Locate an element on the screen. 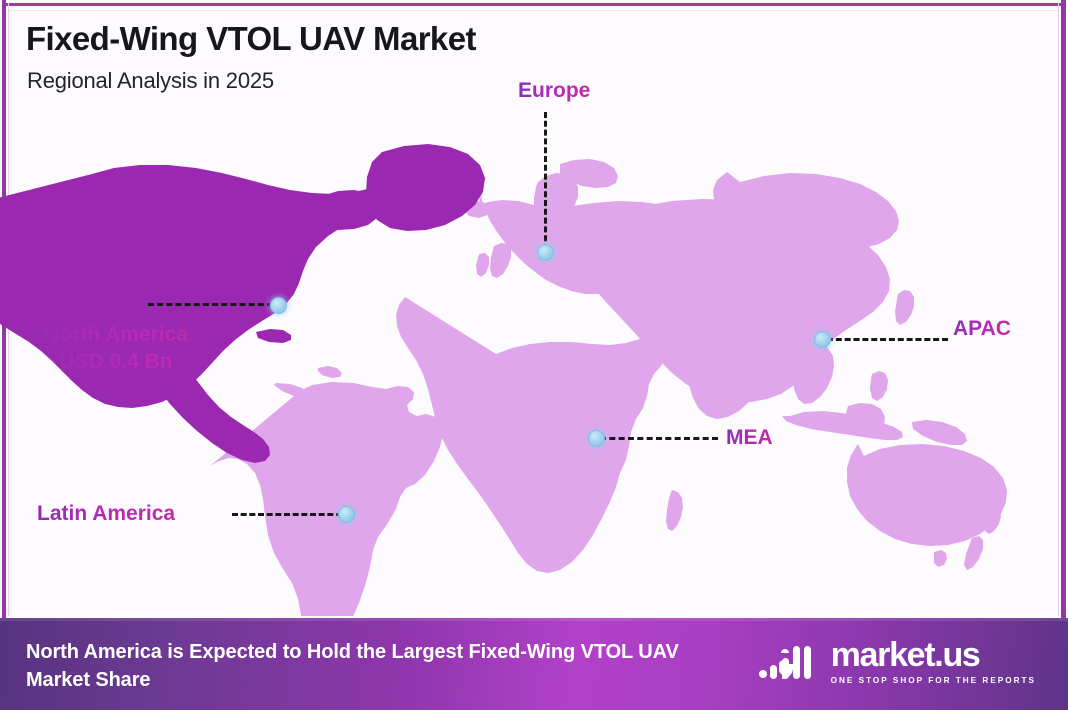 This screenshot has width=1068, height=710. page-title: Fixed-Wing VTOL UAV Market is located at coordinates (251, 38).